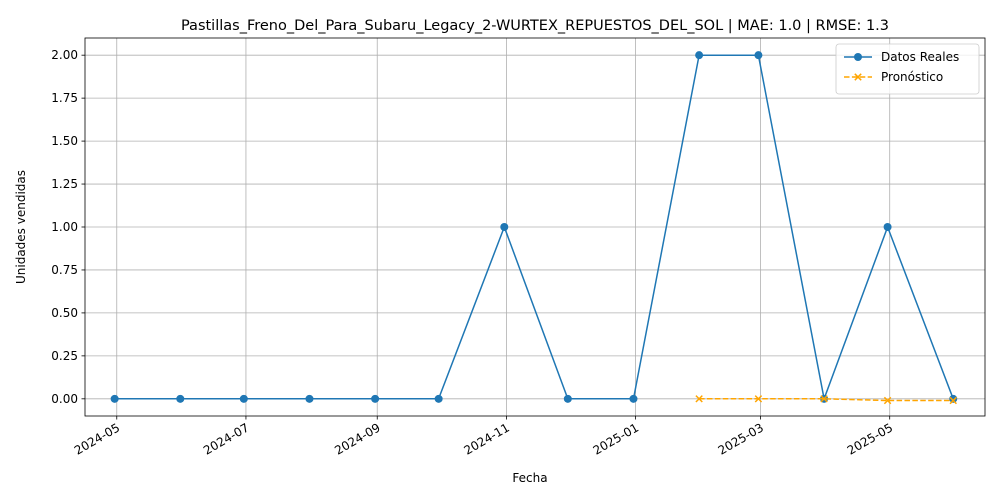 The width and height of the screenshot is (1000, 500). What do you see at coordinates (870, 438) in the screenshot?
I see `x-tick-label: 2025-05` at bounding box center [870, 438].